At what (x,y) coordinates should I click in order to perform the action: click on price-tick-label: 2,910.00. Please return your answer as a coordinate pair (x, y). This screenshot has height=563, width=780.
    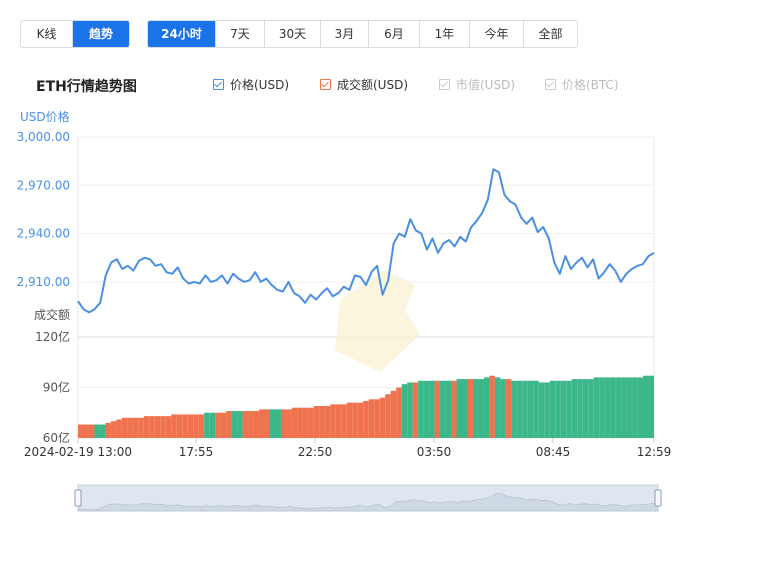
    Looking at the image, I should click on (43, 282).